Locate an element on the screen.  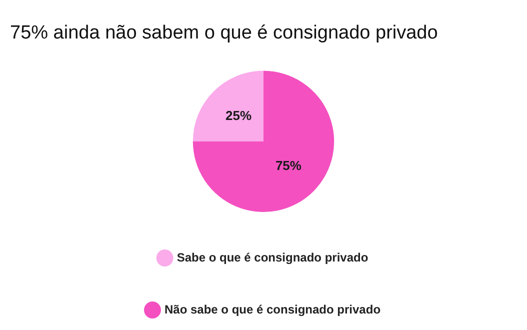
legend-label: Sabe o que é consignado privado is located at coordinates (272, 257).